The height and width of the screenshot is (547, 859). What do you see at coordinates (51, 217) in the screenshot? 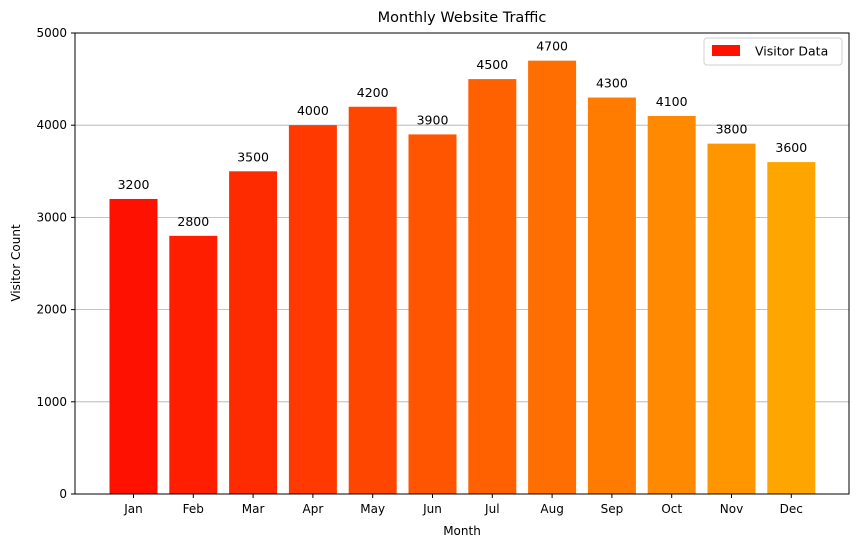
I see `y-tick-label: 3000` at bounding box center [51, 217].